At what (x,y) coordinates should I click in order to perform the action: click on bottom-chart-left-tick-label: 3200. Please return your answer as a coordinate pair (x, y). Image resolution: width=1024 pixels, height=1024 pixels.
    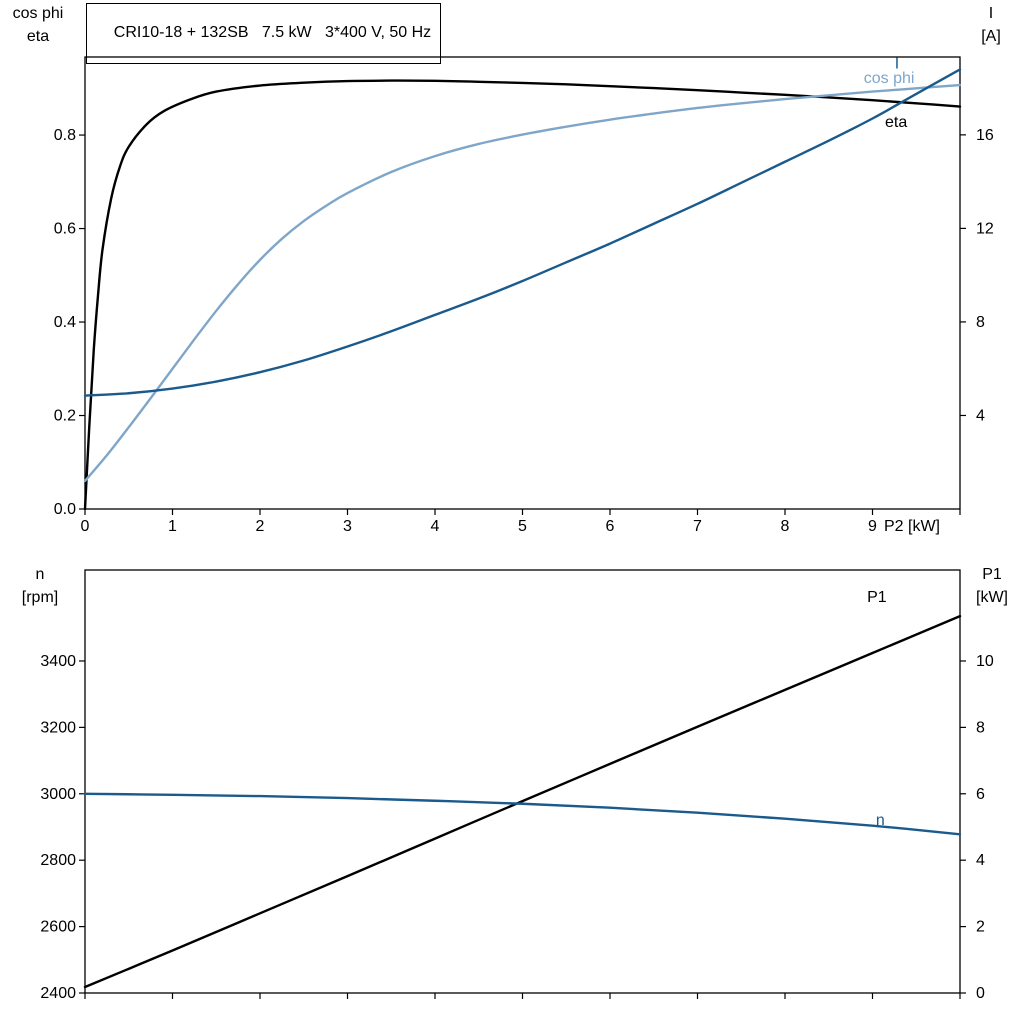
    Looking at the image, I should click on (58, 727).